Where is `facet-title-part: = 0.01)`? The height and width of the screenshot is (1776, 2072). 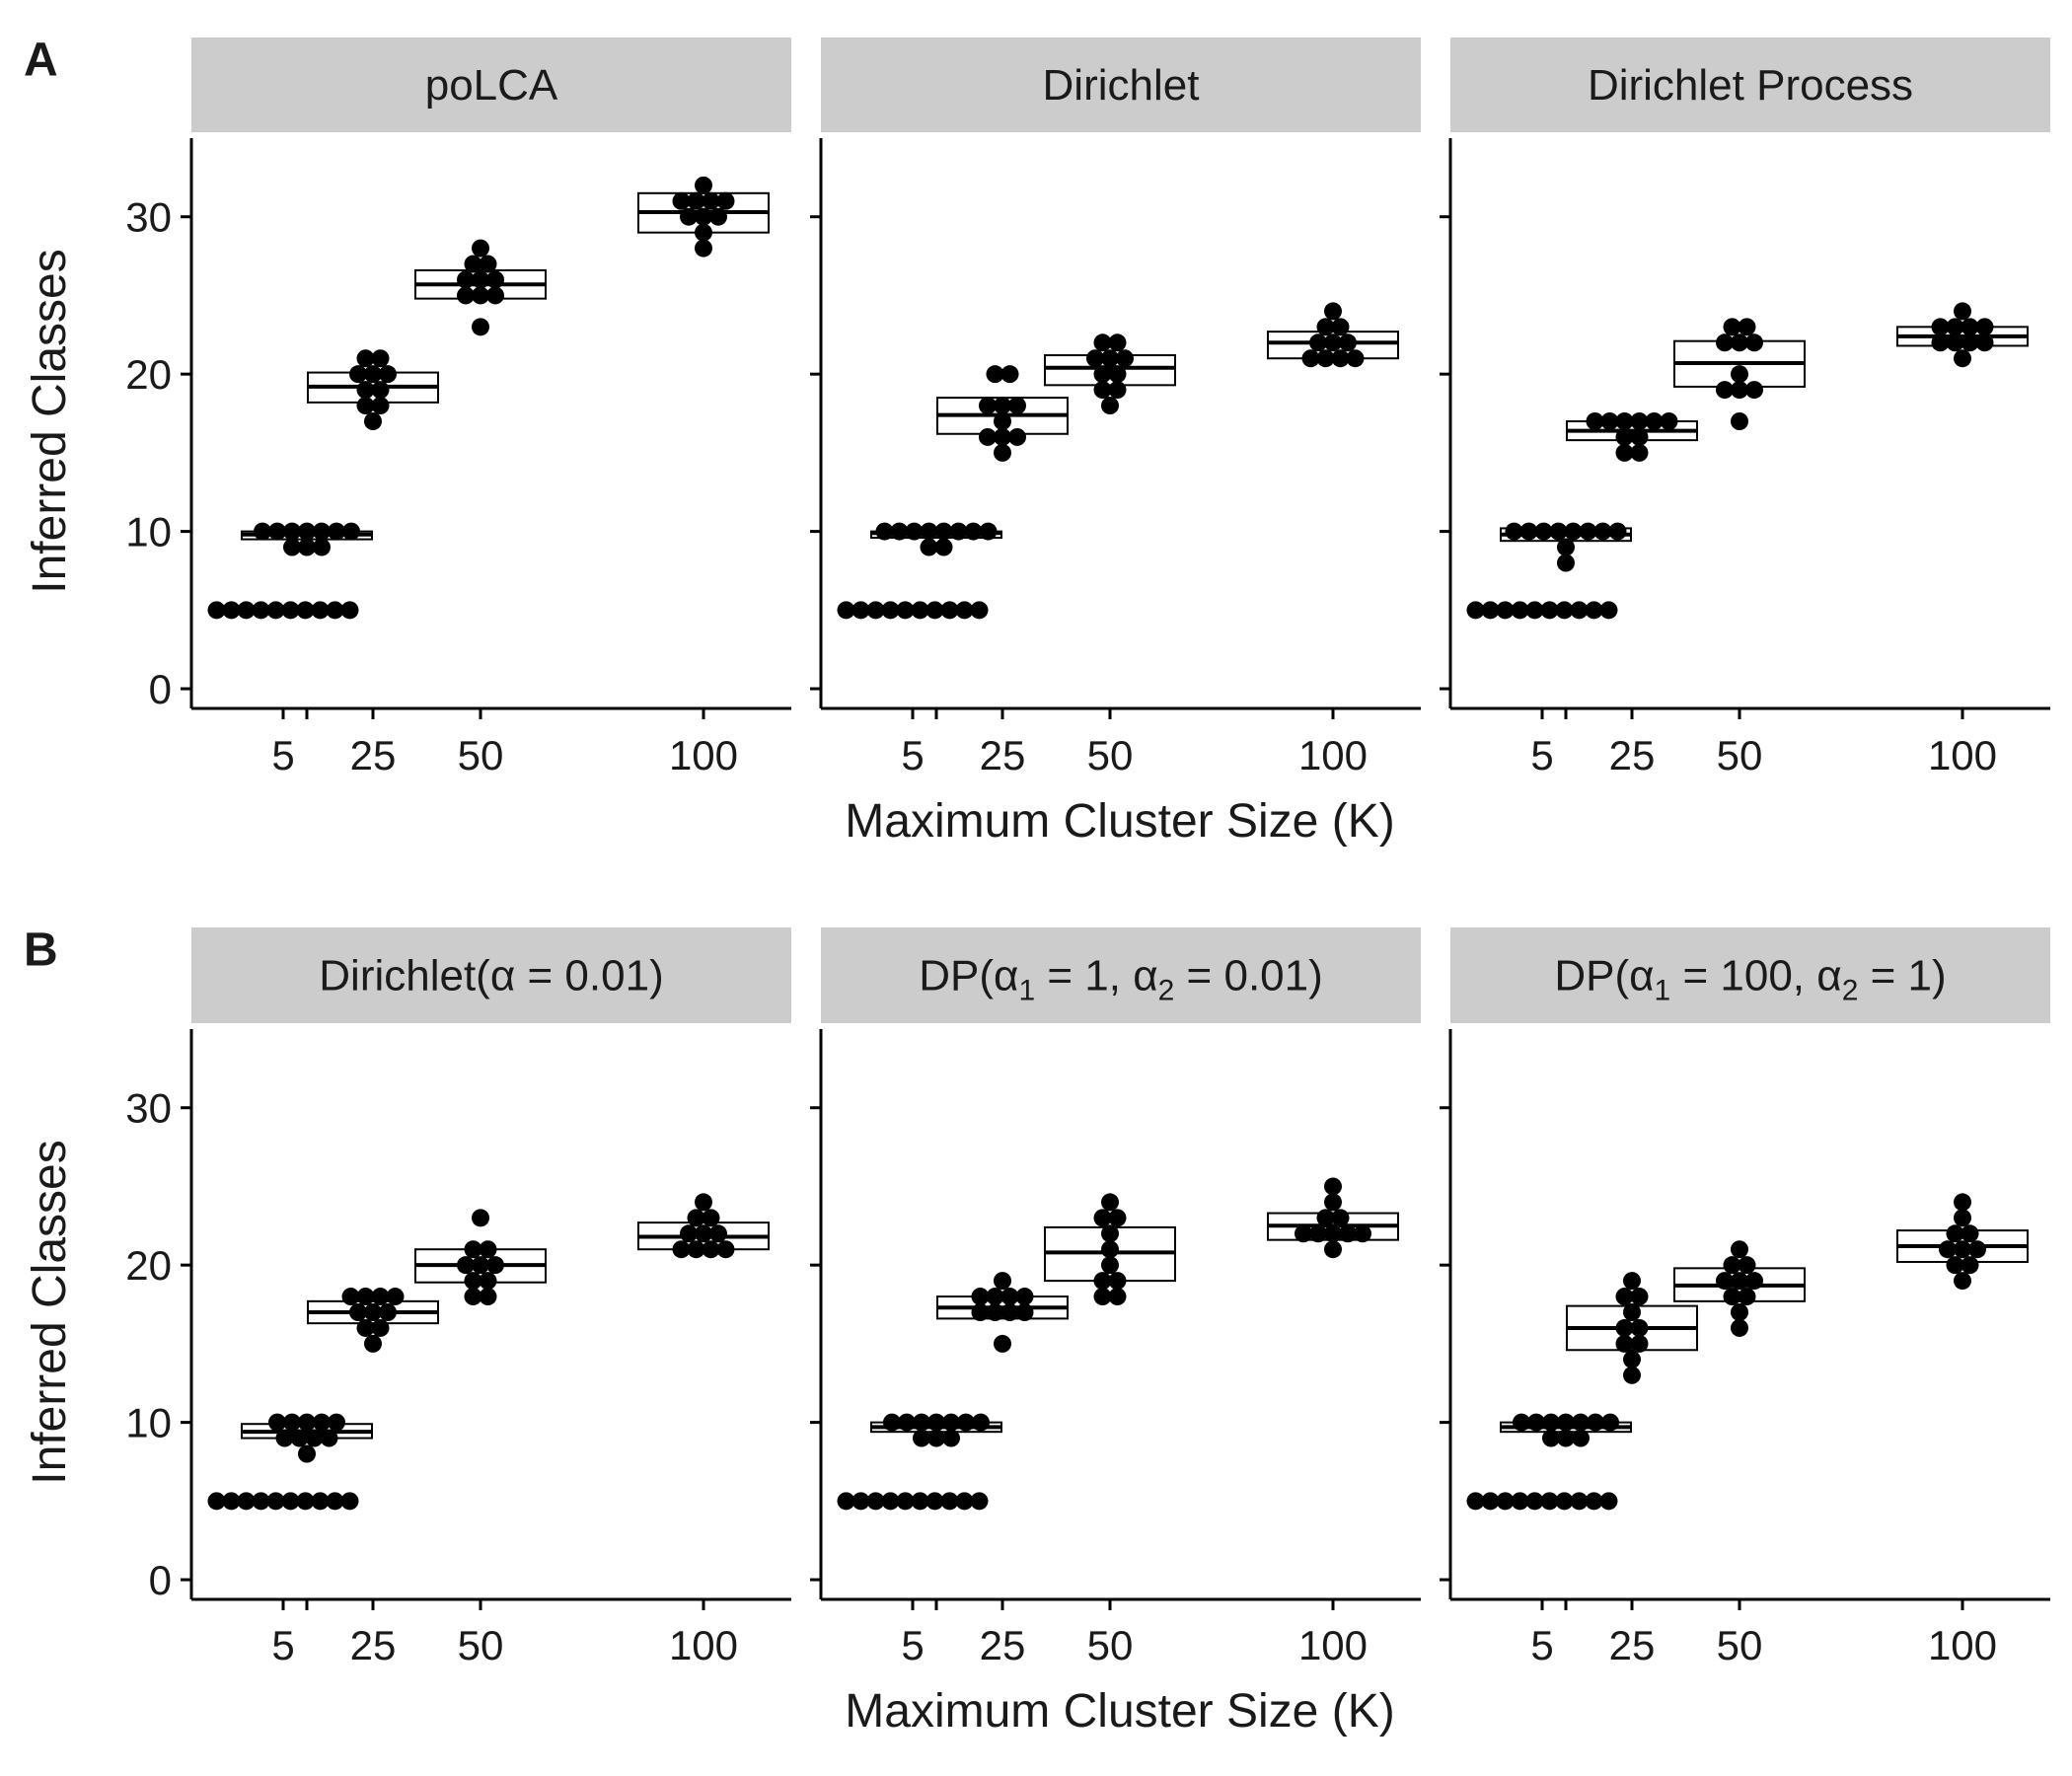
facet-title-part: = 0.01) is located at coordinates (1248, 976).